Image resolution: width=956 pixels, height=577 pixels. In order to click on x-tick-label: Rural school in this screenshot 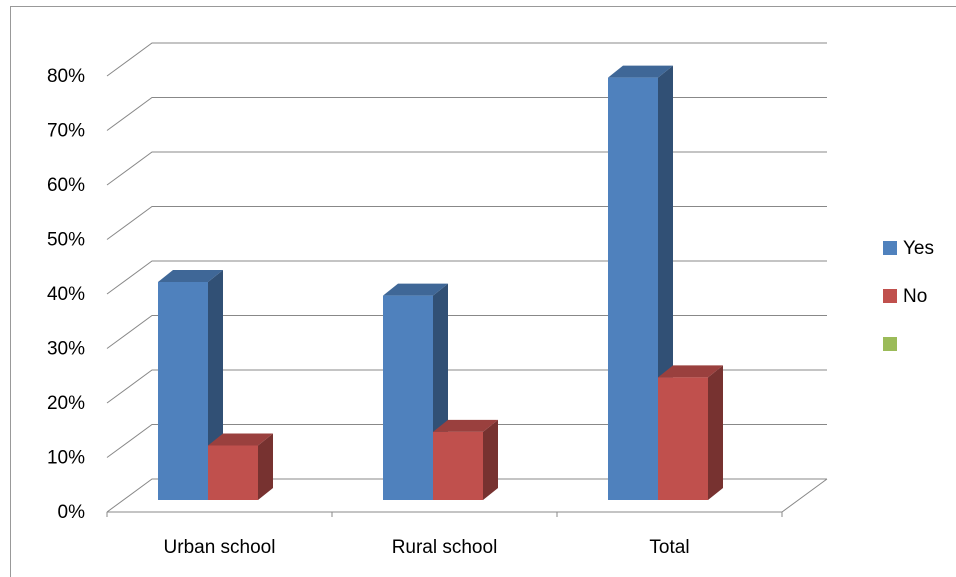, I will do `click(445, 547)`.